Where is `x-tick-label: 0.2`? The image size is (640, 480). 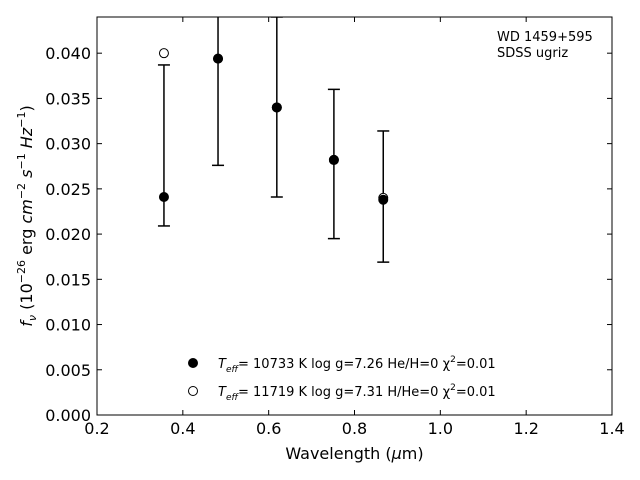
x-tick-label: 0.2 is located at coordinates (96, 428).